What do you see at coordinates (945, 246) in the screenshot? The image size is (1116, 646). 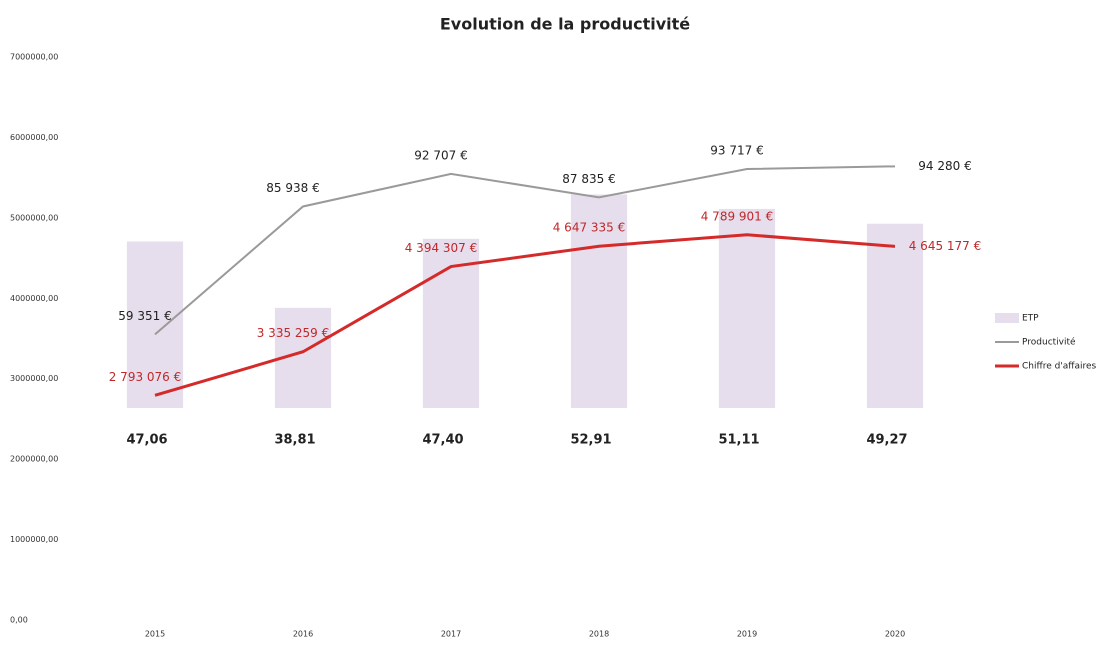 I see `data-label: 4 645 177 €` at bounding box center [945, 246].